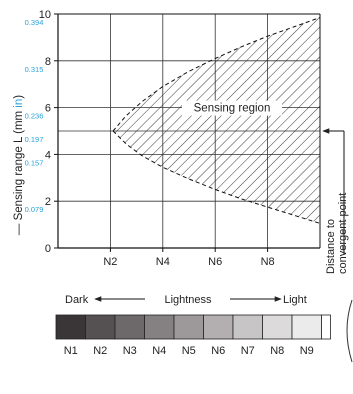  Describe the element at coordinates (277, 351) in the screenshot. I see `swatch-label: N8` at that location.